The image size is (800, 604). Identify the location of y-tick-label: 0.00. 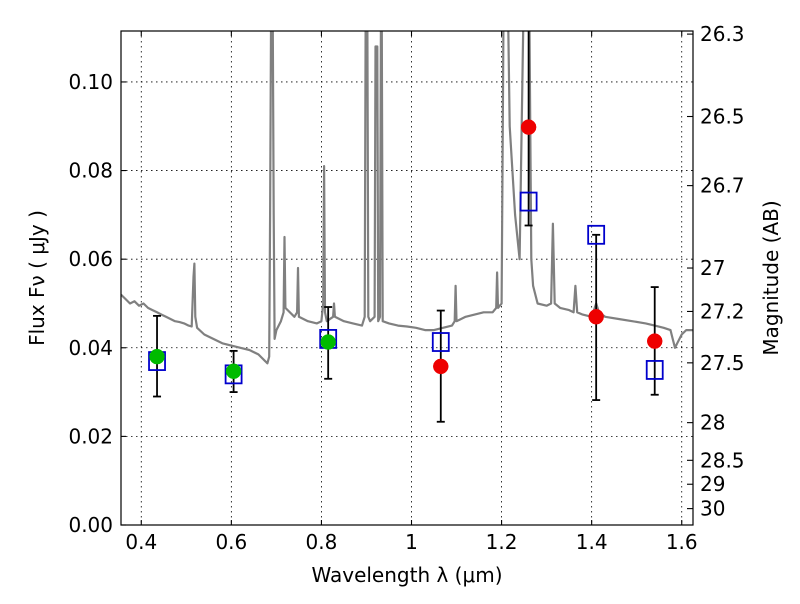
(90, 525).